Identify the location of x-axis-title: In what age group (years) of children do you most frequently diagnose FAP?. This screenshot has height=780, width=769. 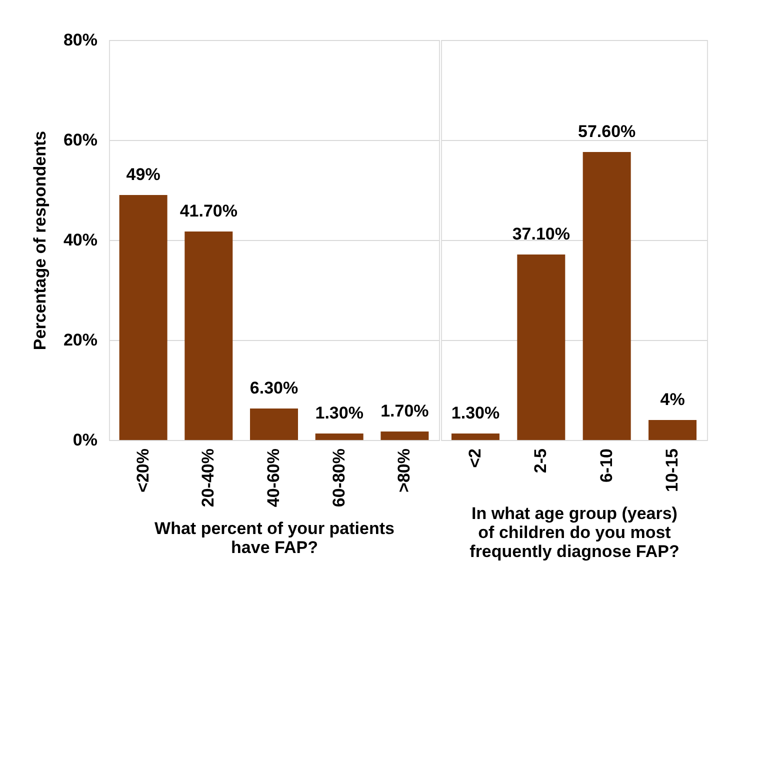
(575, 532).